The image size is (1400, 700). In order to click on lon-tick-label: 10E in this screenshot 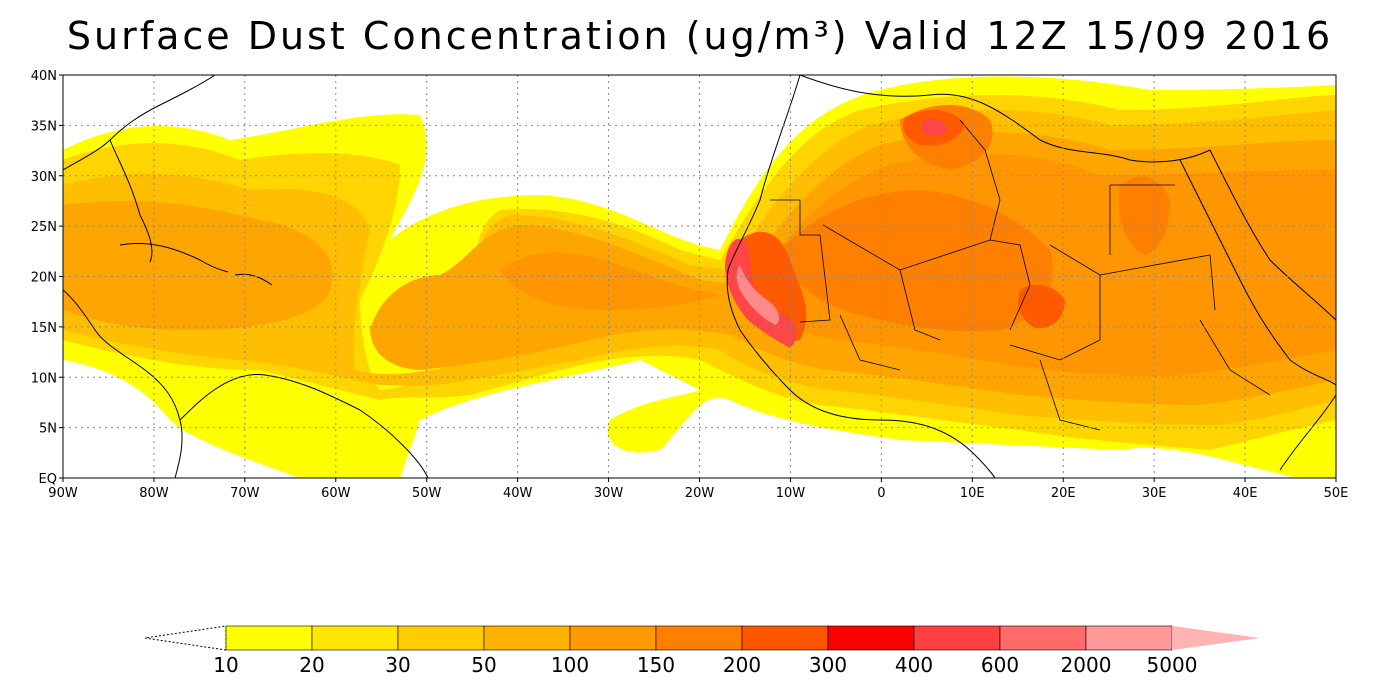, I will do `click(972, 493)`.